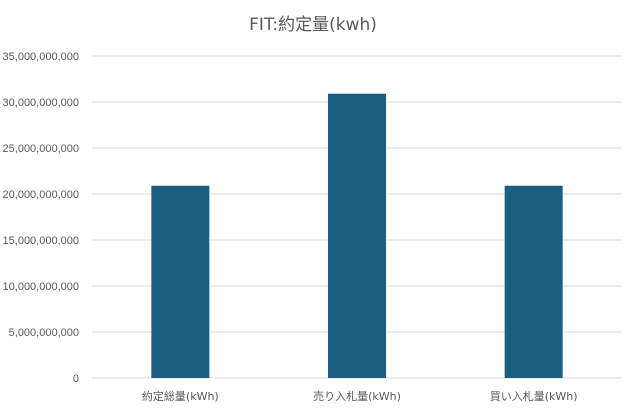  I want to click on y-tick-label: 0, so click(76, 379).